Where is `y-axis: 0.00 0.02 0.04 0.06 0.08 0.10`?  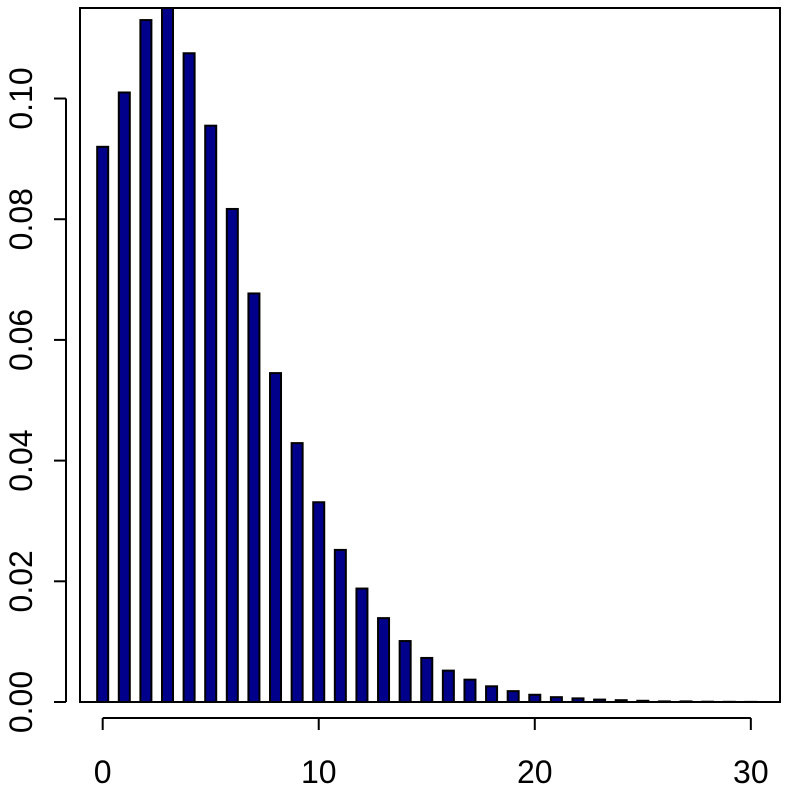
y-axis: 0.00 0.02 0.04 0.06 0.08 0.10 is located at coordinates (35, 400).